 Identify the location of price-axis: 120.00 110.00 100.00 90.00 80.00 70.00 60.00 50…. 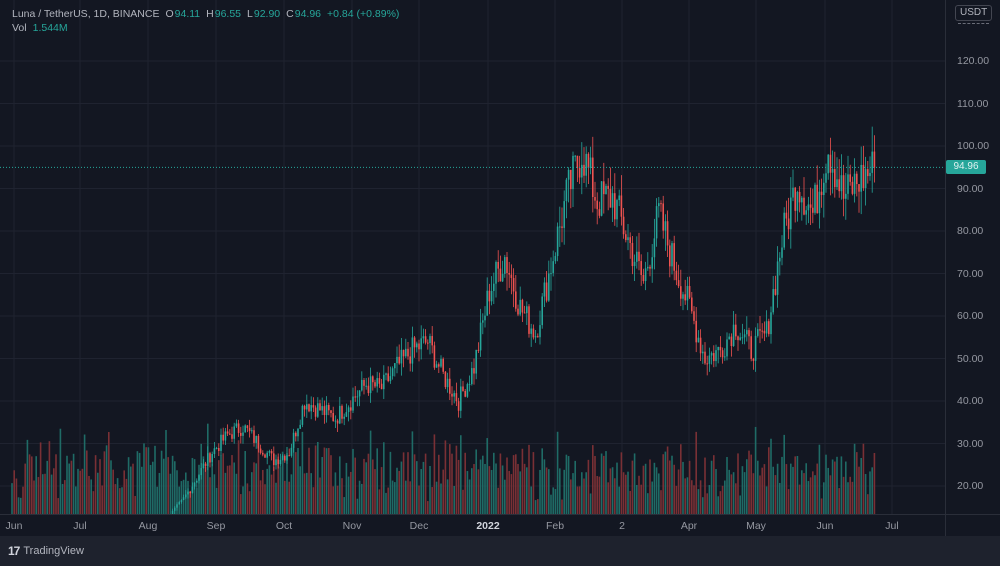
(972, 257).